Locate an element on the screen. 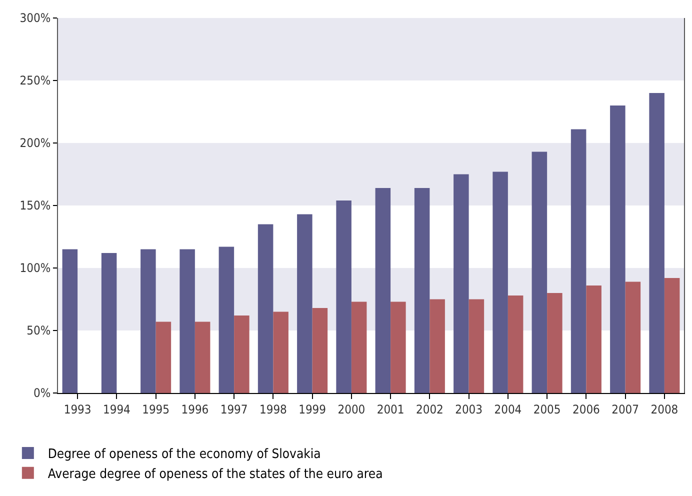  y-tick-label: 300% is located at coordinates (35, 18).